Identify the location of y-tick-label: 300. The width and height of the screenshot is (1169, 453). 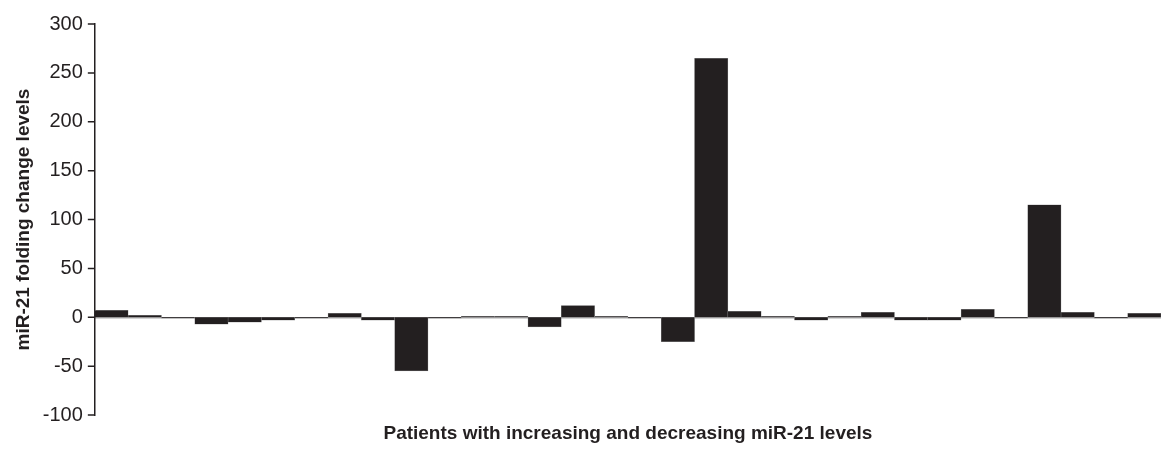
(66, 22).